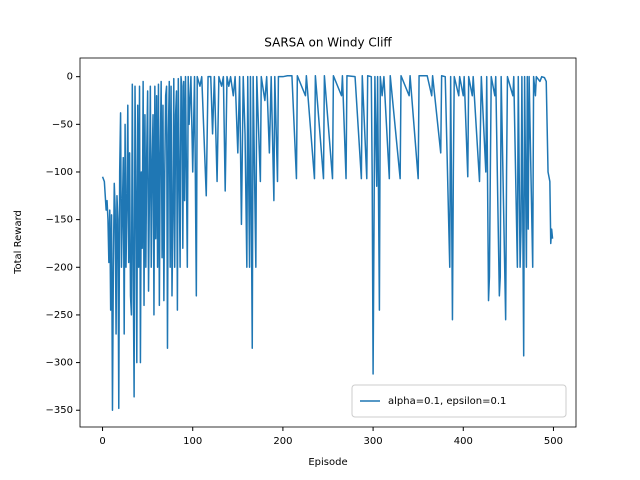  Describe the element at coordinates (59, 315) in the screenshot. I see `y-tick-label: −250` at that location.